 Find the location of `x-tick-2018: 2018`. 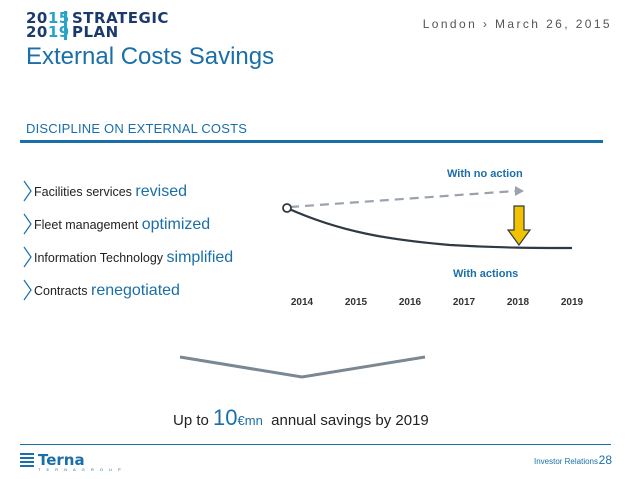

x-tick-2018: 2018 is located at coordinates (518, 302).